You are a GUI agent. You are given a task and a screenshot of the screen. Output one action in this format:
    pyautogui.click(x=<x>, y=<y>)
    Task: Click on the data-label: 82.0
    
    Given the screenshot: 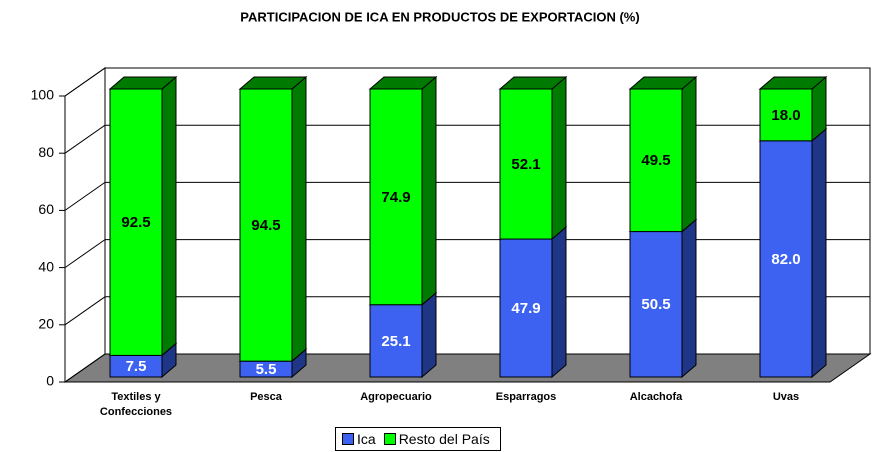 What is the action you would take?
    pyautogui.click(x=785, y=259)
    